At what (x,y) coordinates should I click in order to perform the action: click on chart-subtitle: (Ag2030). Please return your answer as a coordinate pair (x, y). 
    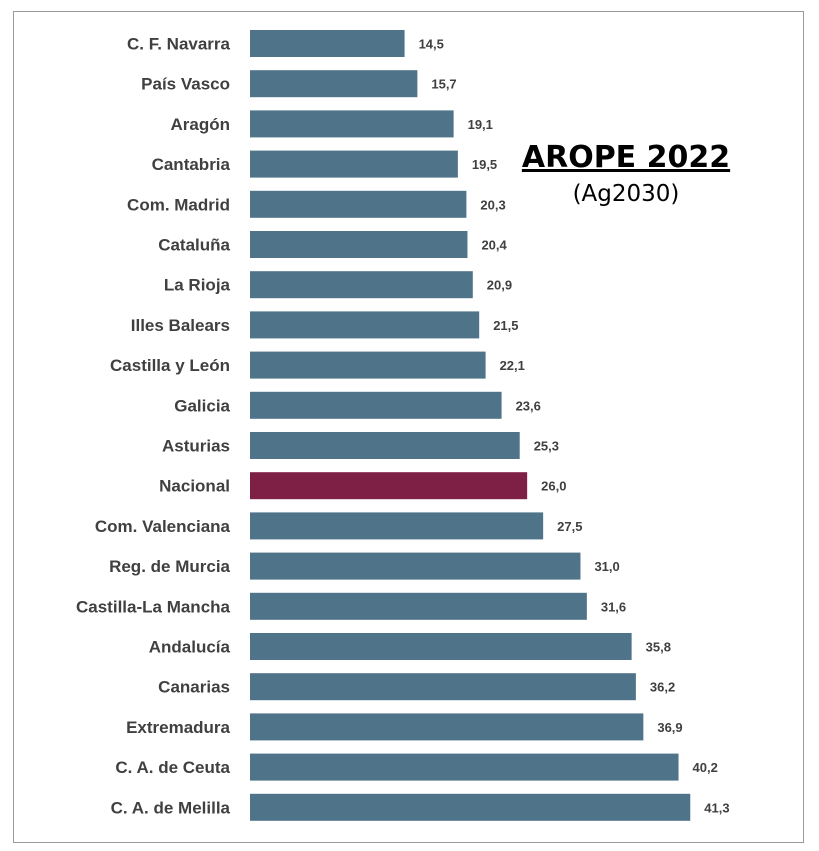
    Looking at the image, I should click on (626, 194).